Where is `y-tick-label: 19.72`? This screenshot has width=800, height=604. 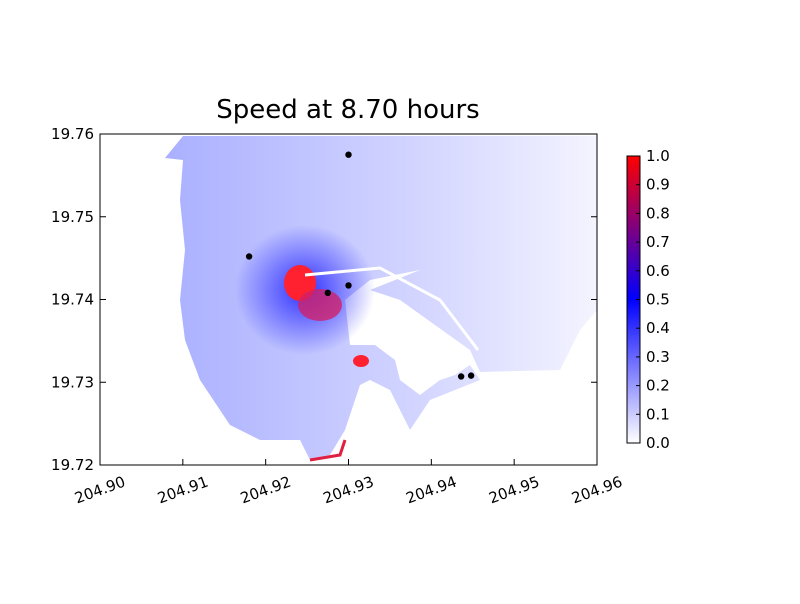 y-tick-label: 19.72 is located at coordinates (72, 465).